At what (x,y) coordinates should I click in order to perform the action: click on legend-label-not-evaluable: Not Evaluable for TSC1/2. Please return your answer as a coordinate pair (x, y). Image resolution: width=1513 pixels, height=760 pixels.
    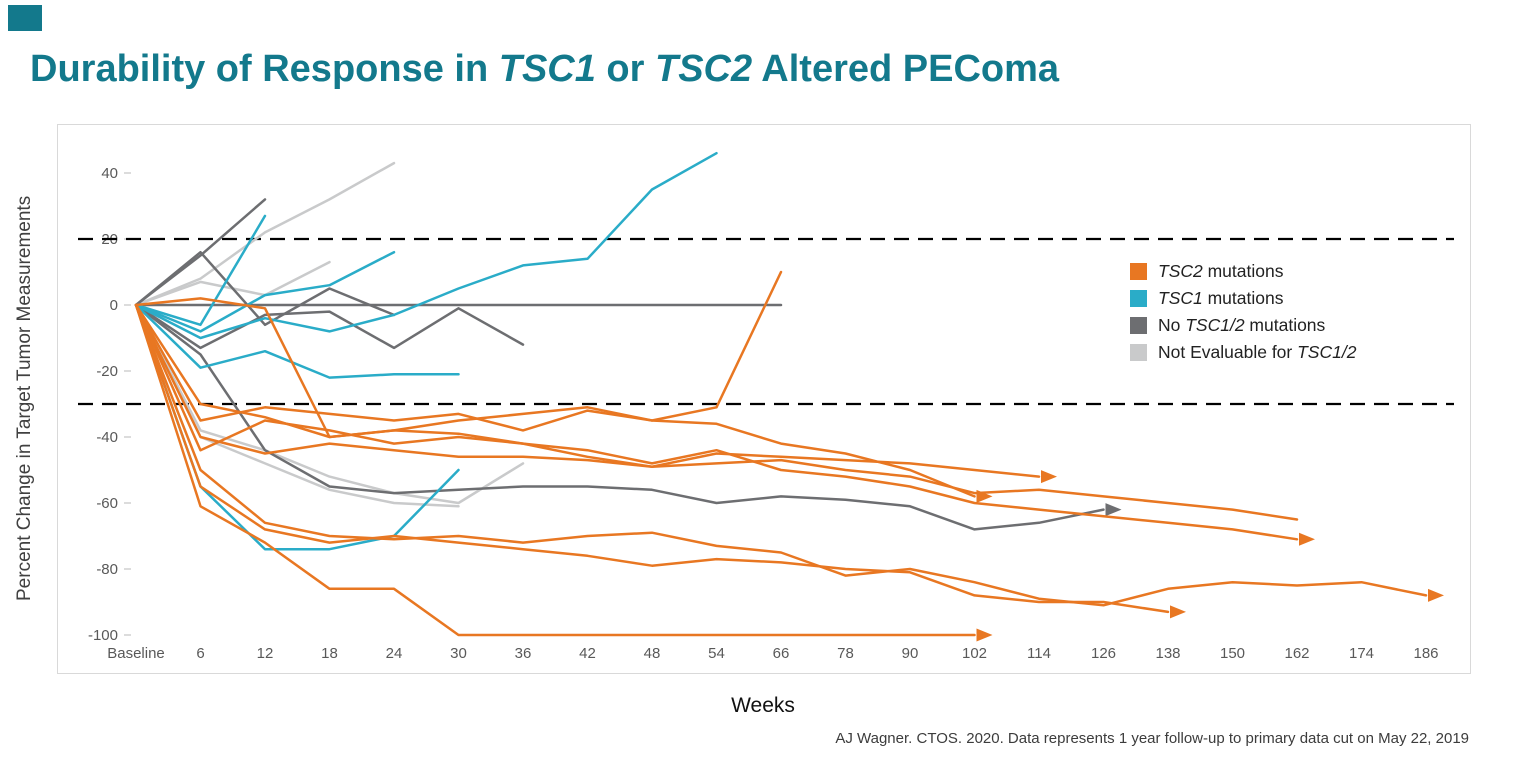
    Looking at the image, I should click on (1257, 352).